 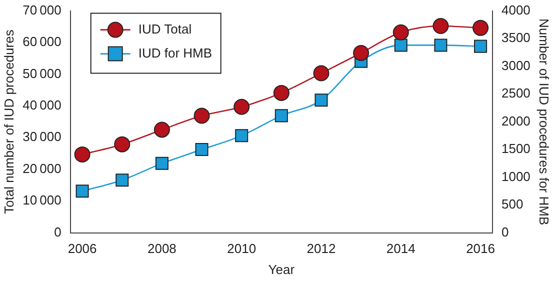 I want to click on y2-tick-label: 1000, so click(x=515, y=176).